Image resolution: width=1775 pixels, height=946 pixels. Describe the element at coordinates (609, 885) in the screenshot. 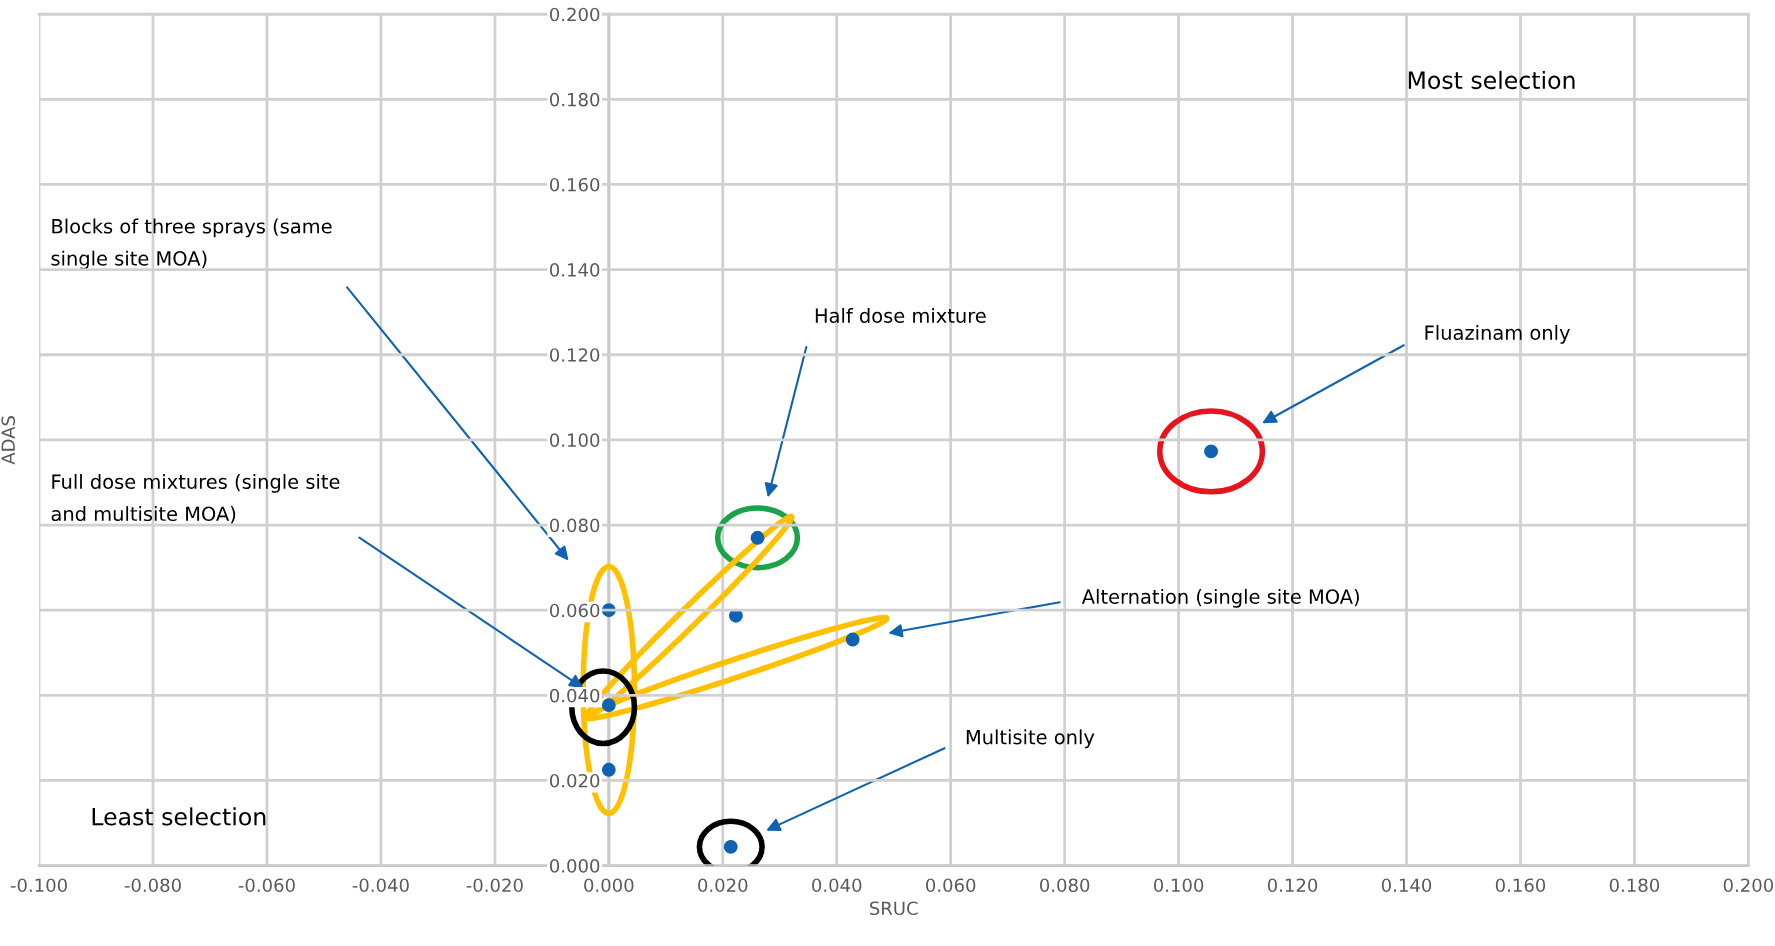

I see `x-tick-label: 0.000` at that location.